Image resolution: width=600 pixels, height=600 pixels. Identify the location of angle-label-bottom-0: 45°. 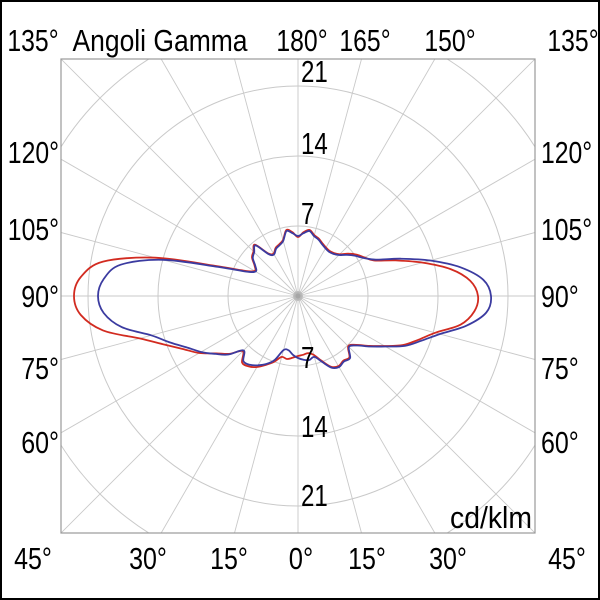
(33, 558).